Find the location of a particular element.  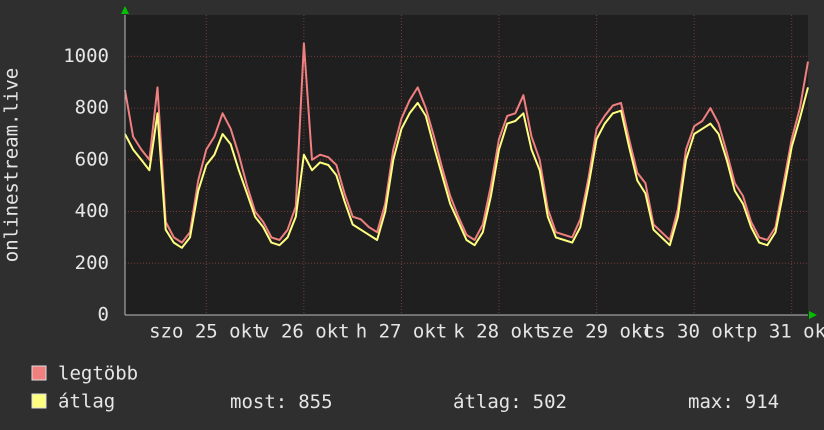

y-tick-label: 200 is located at coordinates (92, 263).